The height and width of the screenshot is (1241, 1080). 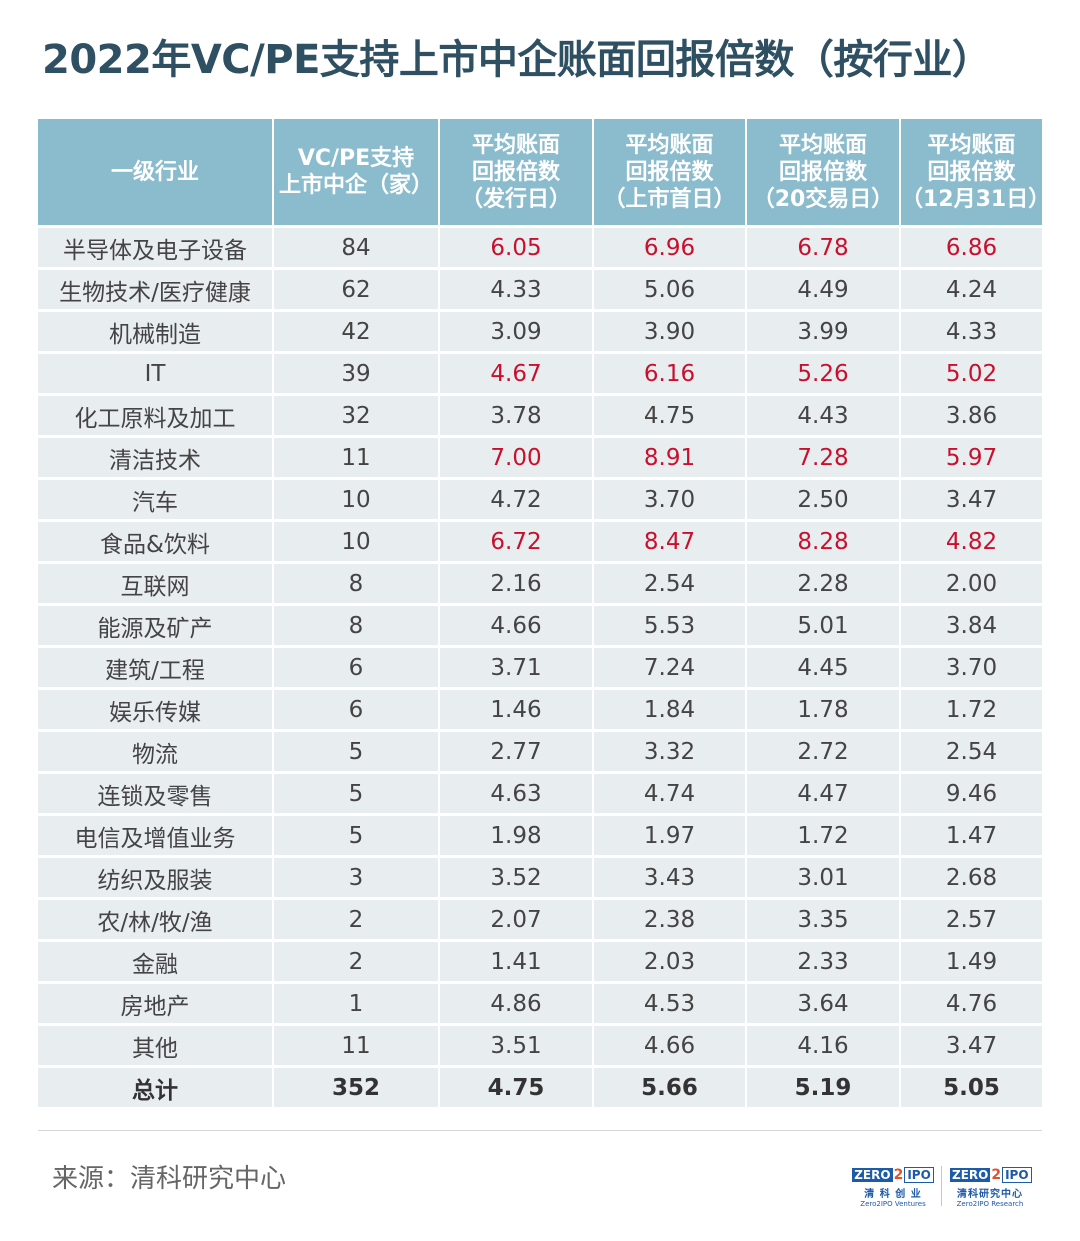 I want to click on table-row: 纺织及服装 3 3.52 3.43 3.01 2.68, so click(x=540, y=879).